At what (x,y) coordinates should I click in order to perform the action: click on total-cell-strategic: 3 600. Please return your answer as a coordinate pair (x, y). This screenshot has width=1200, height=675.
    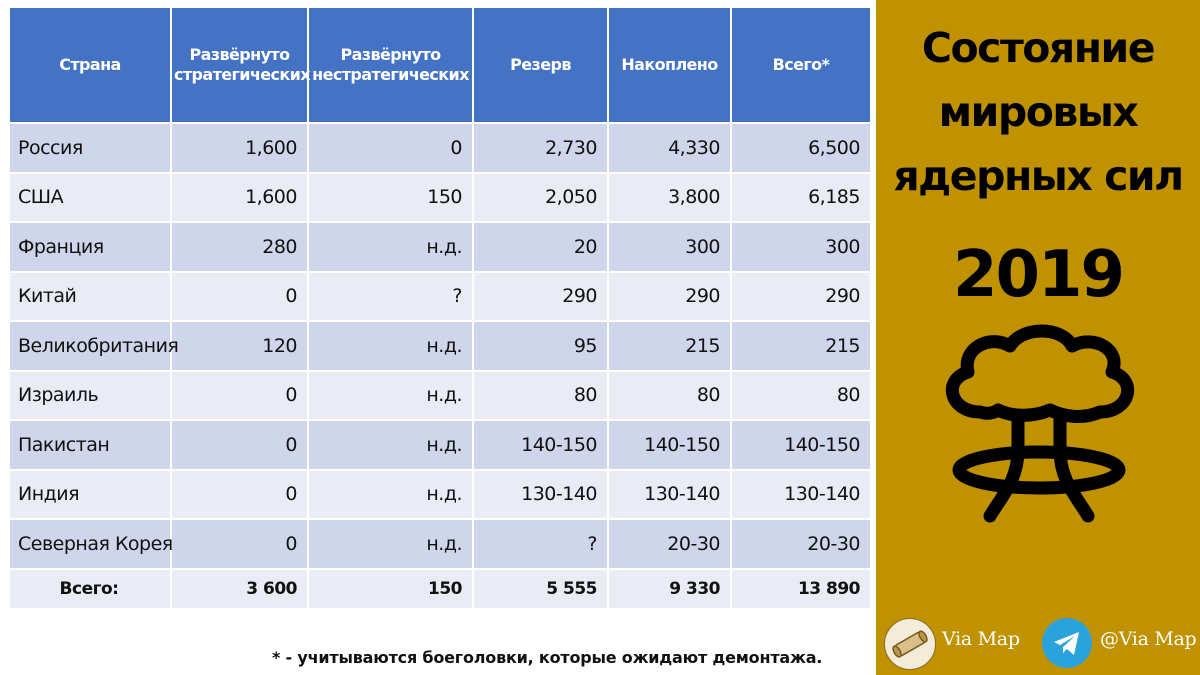
    Looking at the image, I should click on (240, 589).